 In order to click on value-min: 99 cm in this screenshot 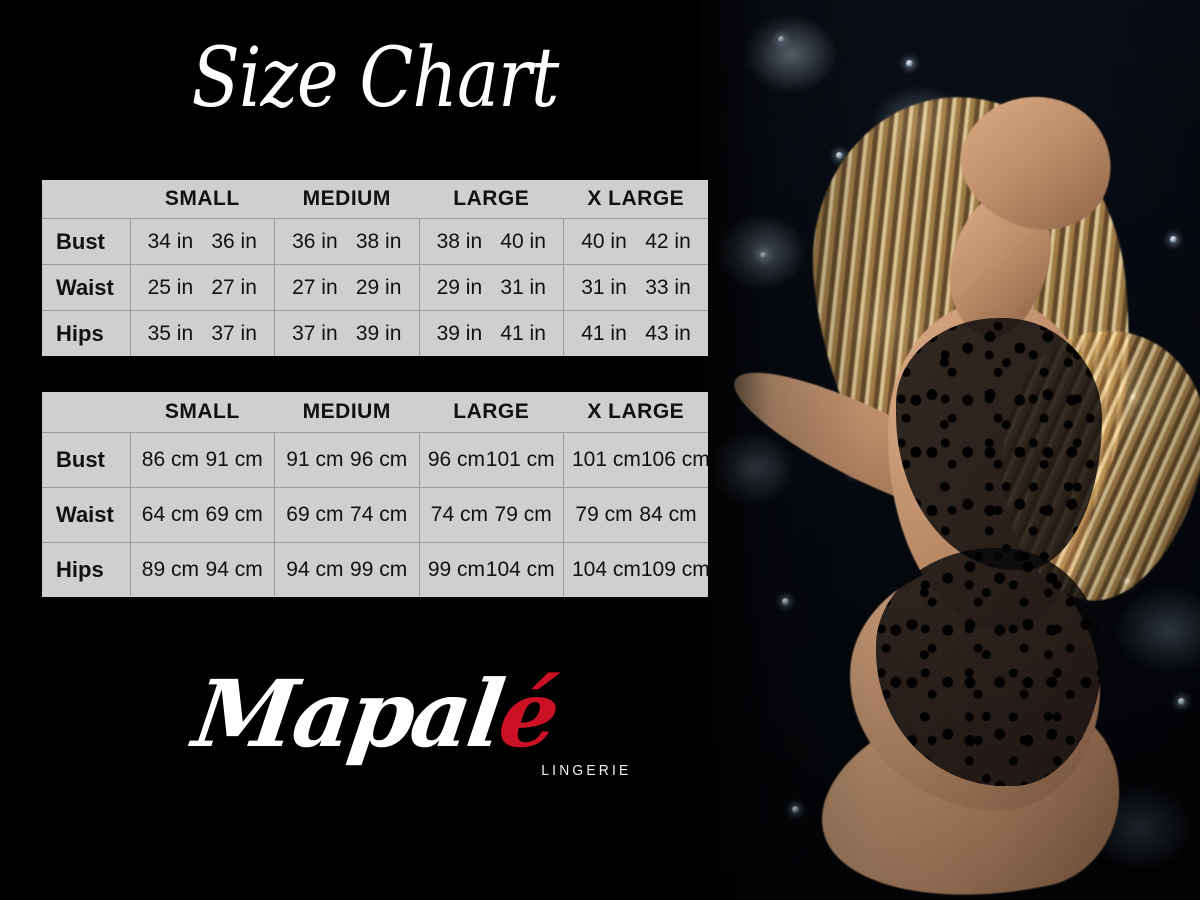, I will do `click(456, 569)`.